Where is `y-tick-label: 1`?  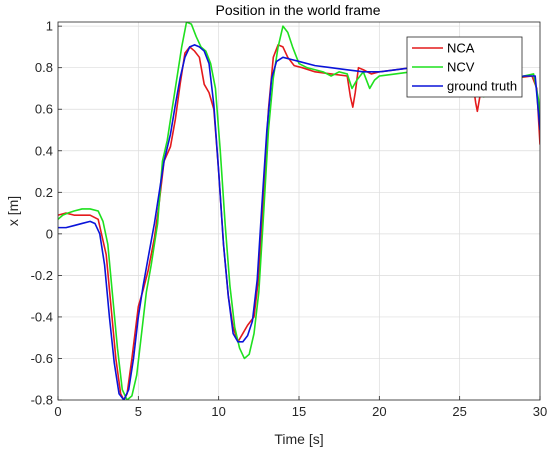
y-tick-label: 1 is located at coordinates (49, 26).